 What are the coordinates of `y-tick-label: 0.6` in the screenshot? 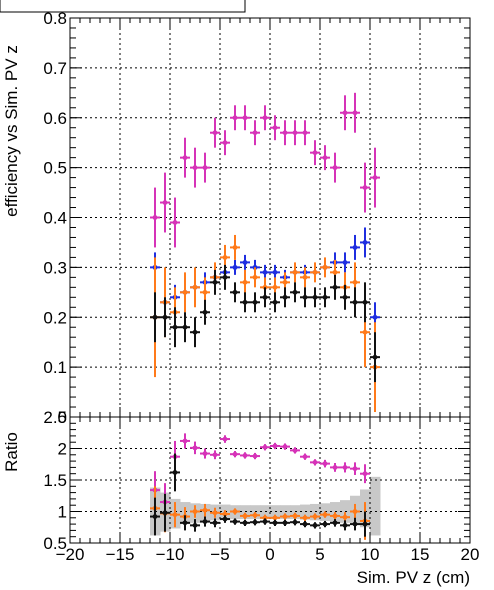 It's located at (55, 118).